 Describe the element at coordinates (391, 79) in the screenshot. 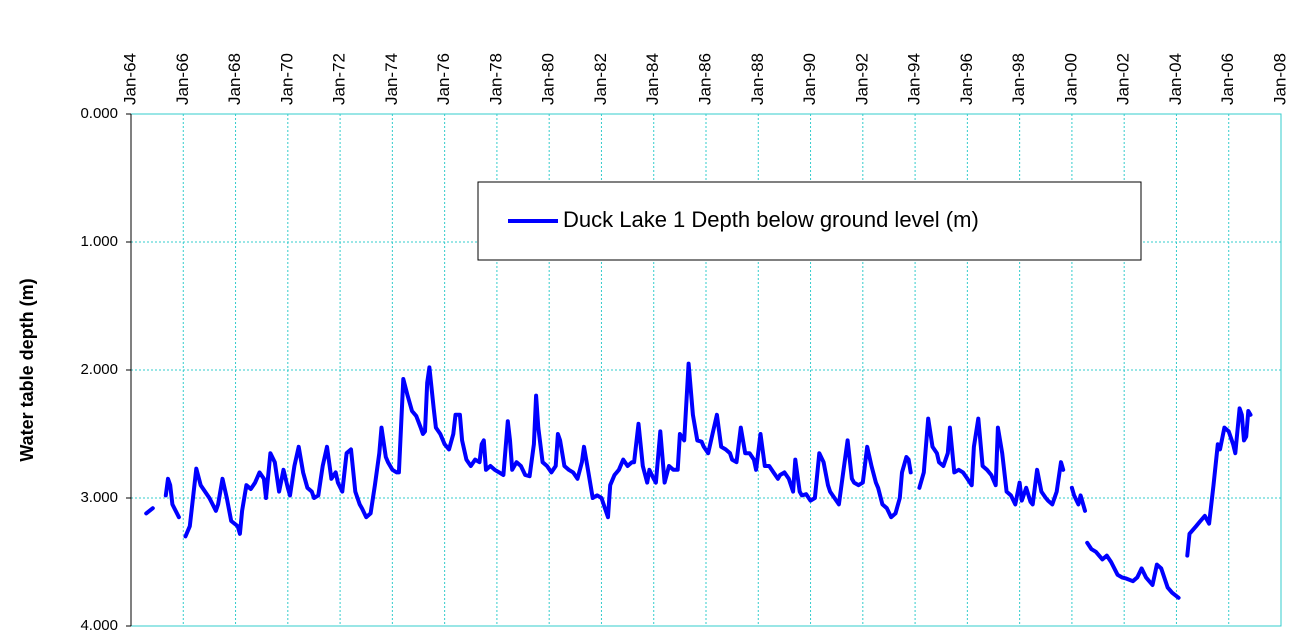

I see `x-tick-label: Jan-74` at that location.